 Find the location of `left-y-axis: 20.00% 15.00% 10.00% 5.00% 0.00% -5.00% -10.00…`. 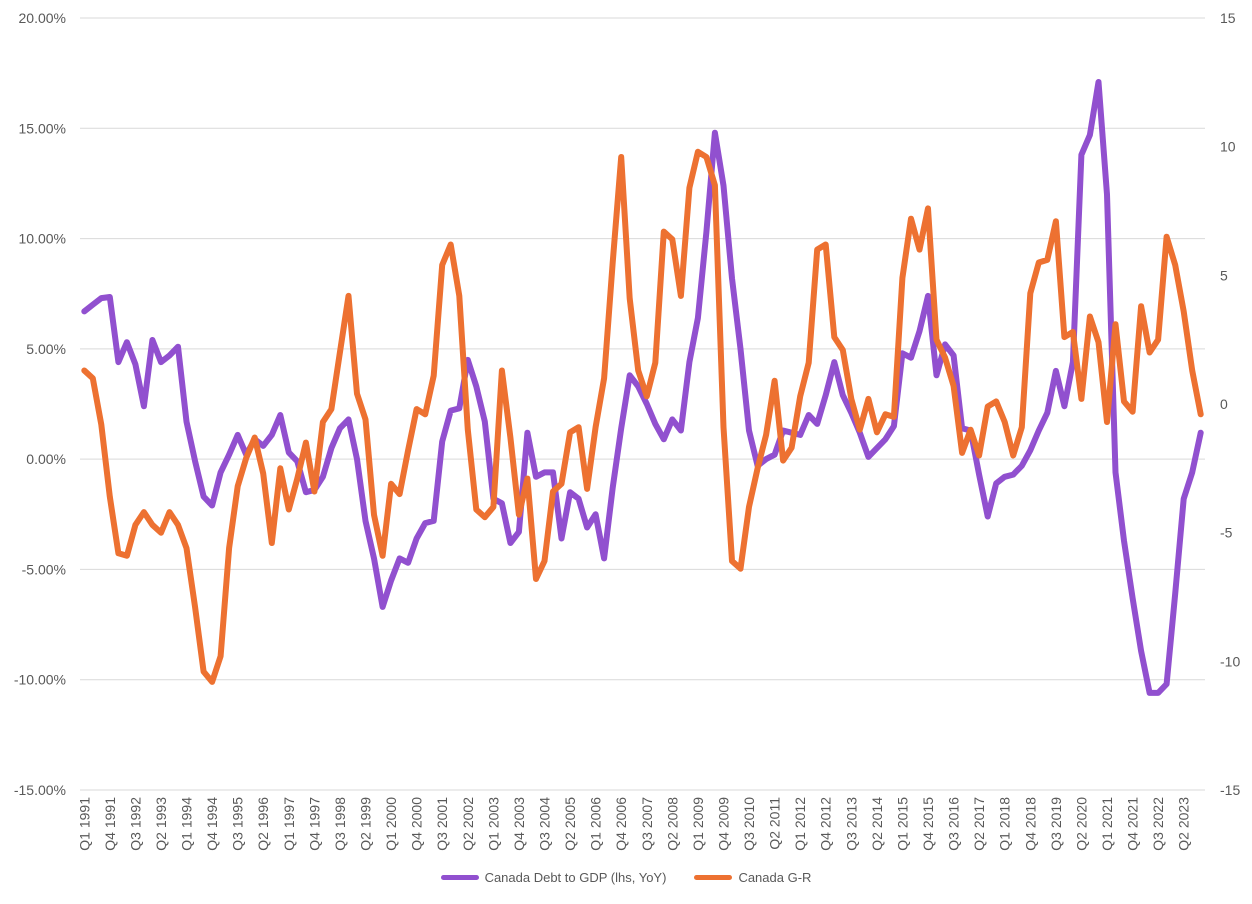

left-y-axis: 20.00% 15.00% 10.00% 5.00% 0.00% -5.00% -10.00… is located at coordinates (40, 404).